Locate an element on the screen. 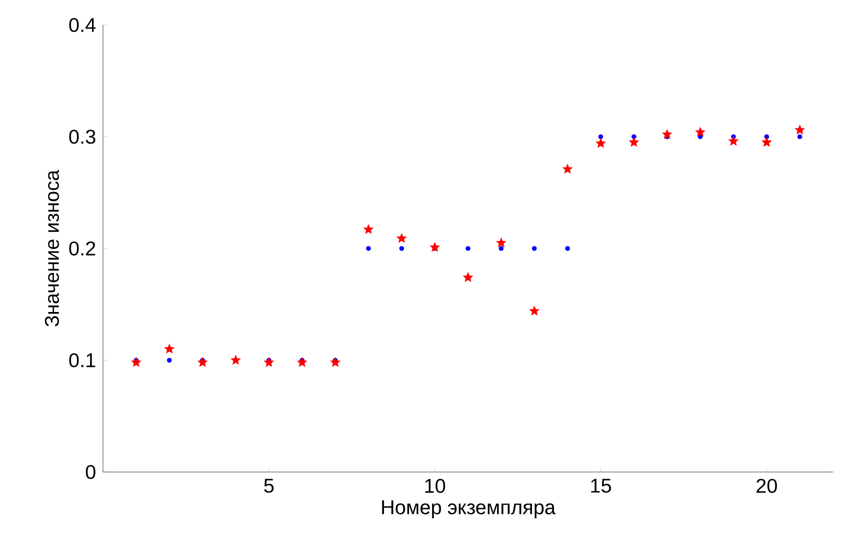  x-tick-label: 15 is located at coordinates (601, 485).